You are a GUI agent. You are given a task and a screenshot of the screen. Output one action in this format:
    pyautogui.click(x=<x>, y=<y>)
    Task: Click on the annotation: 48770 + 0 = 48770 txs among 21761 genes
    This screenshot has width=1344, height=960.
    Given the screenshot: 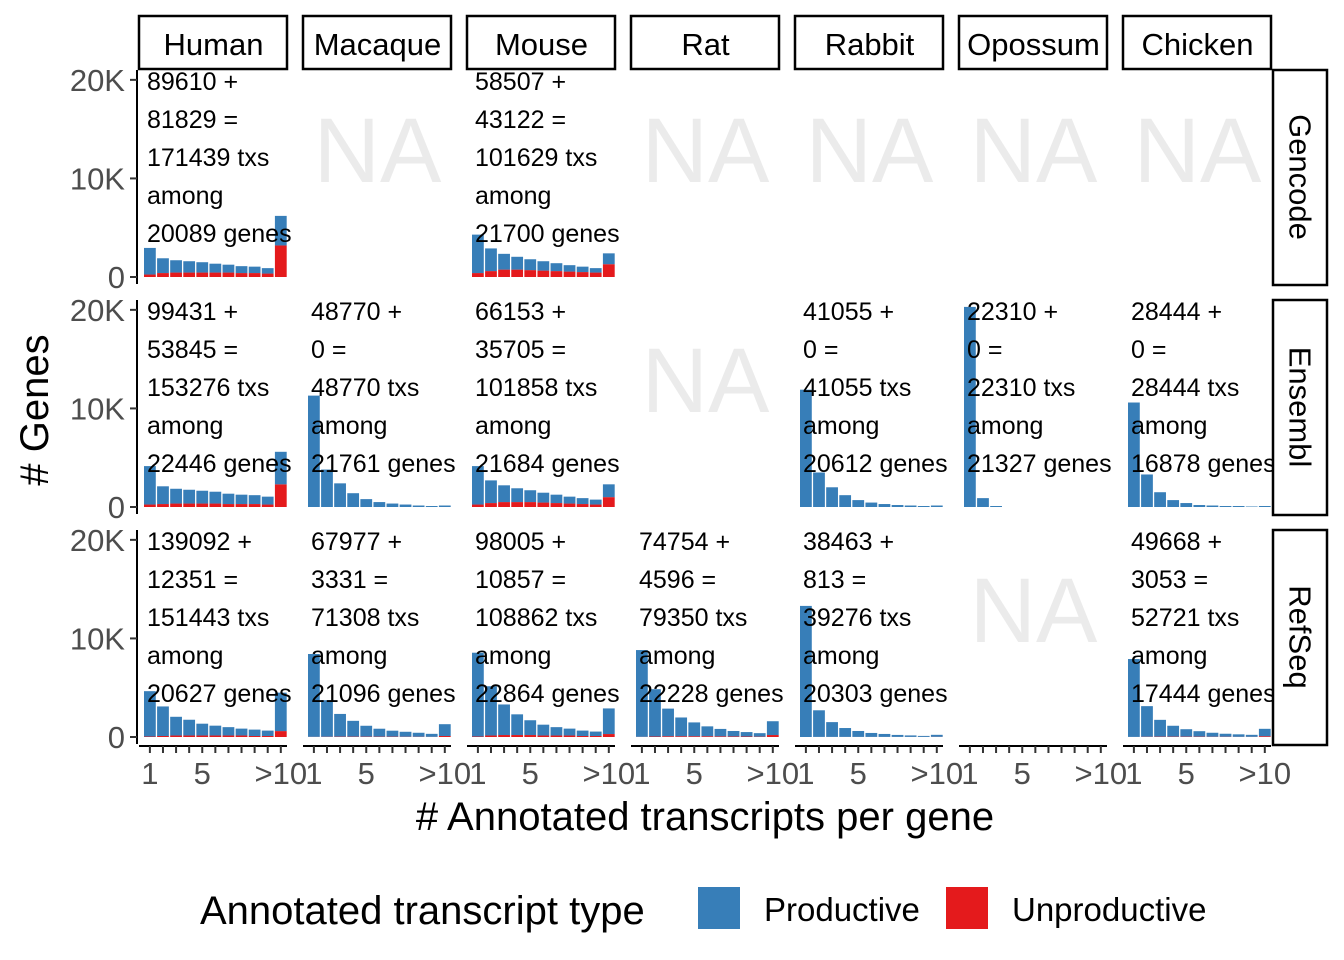 What is the action you would take?
    pyautogui.click(x=383, y=388)
    